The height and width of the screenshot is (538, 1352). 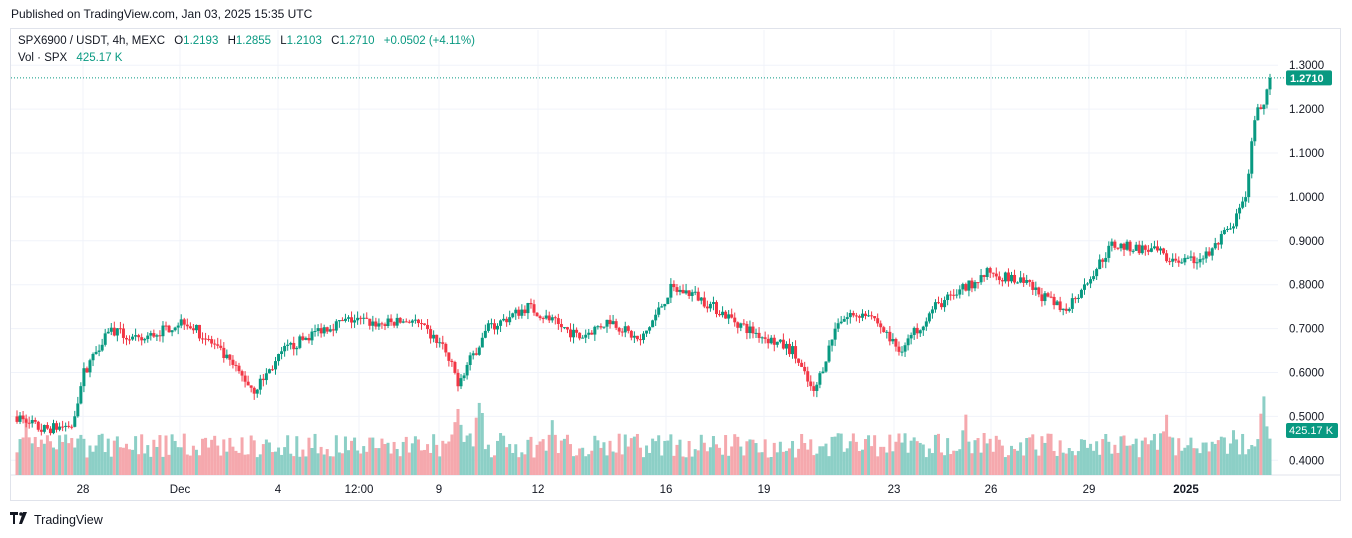 What do you see at coordinates (638, 490) in the screenshot?
I see `time-axis: 28 Dec 4 12:00 9 12 16 19 23 26 29 2025` at bounding box center [638, 490].